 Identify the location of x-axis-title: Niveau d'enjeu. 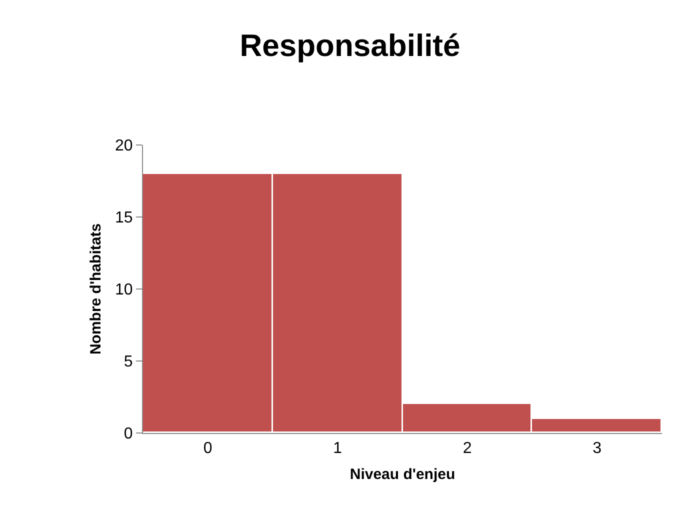
(403, 475).